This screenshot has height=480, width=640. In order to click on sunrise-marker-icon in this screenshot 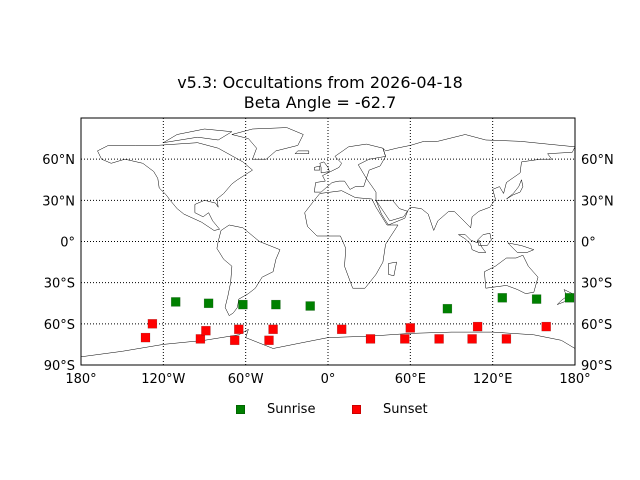, I will do `click(240, 409)`.